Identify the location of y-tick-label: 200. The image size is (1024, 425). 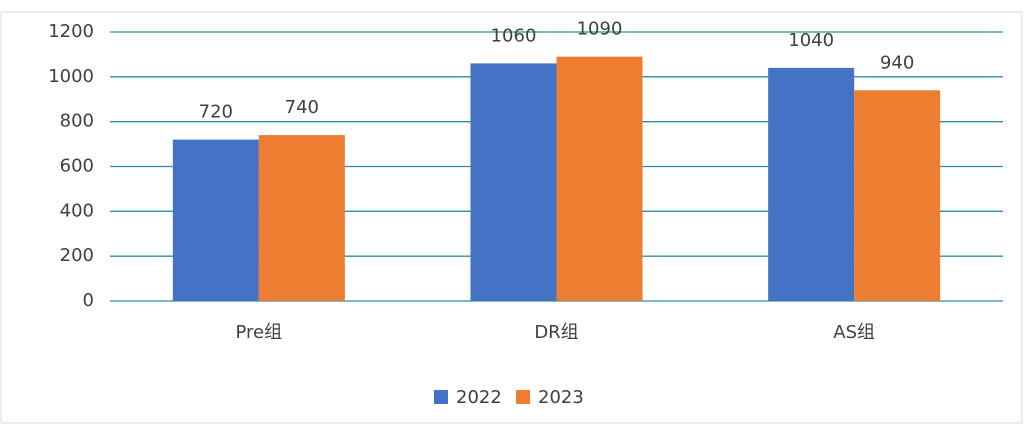
(77, 255).